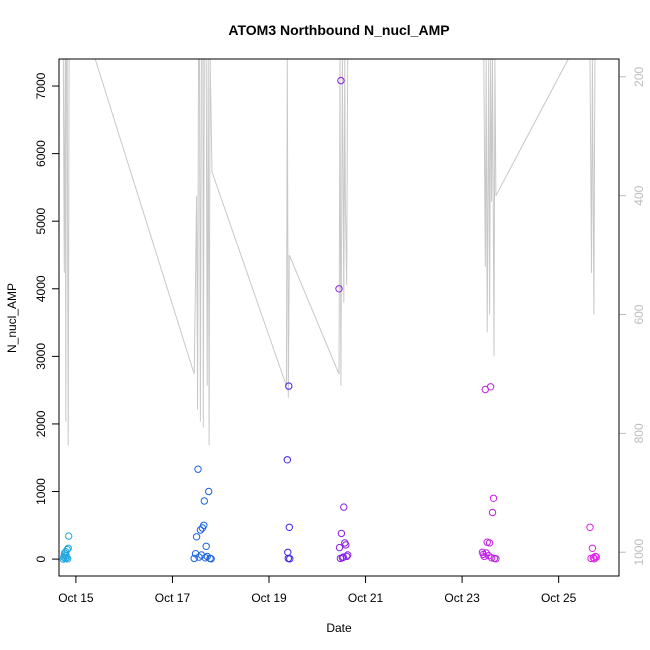  Describe the element at coordinates (559, 598) in the screenshot. I see `x-tick-label: Oct 25` at that location.